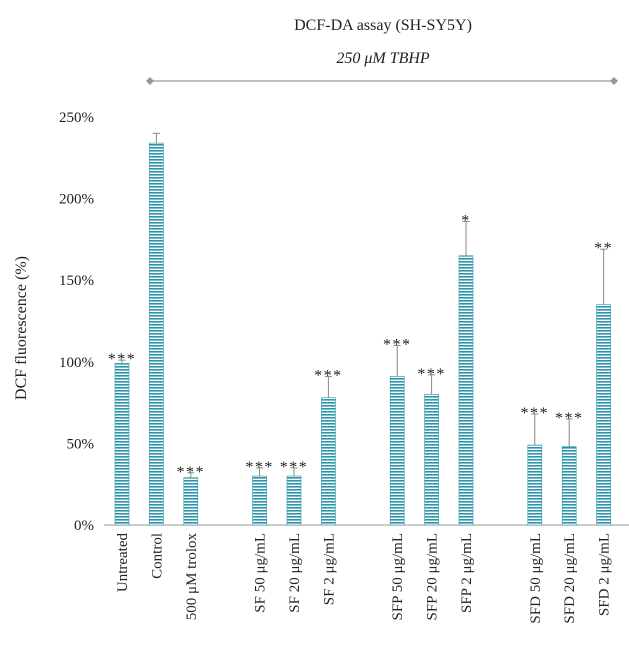 Image resolution: width=629 pixels, height=656 pixels. Describe the element at coordinates (76, 200) in the screenshot. I see `y-tick-label: 200%` at that location.